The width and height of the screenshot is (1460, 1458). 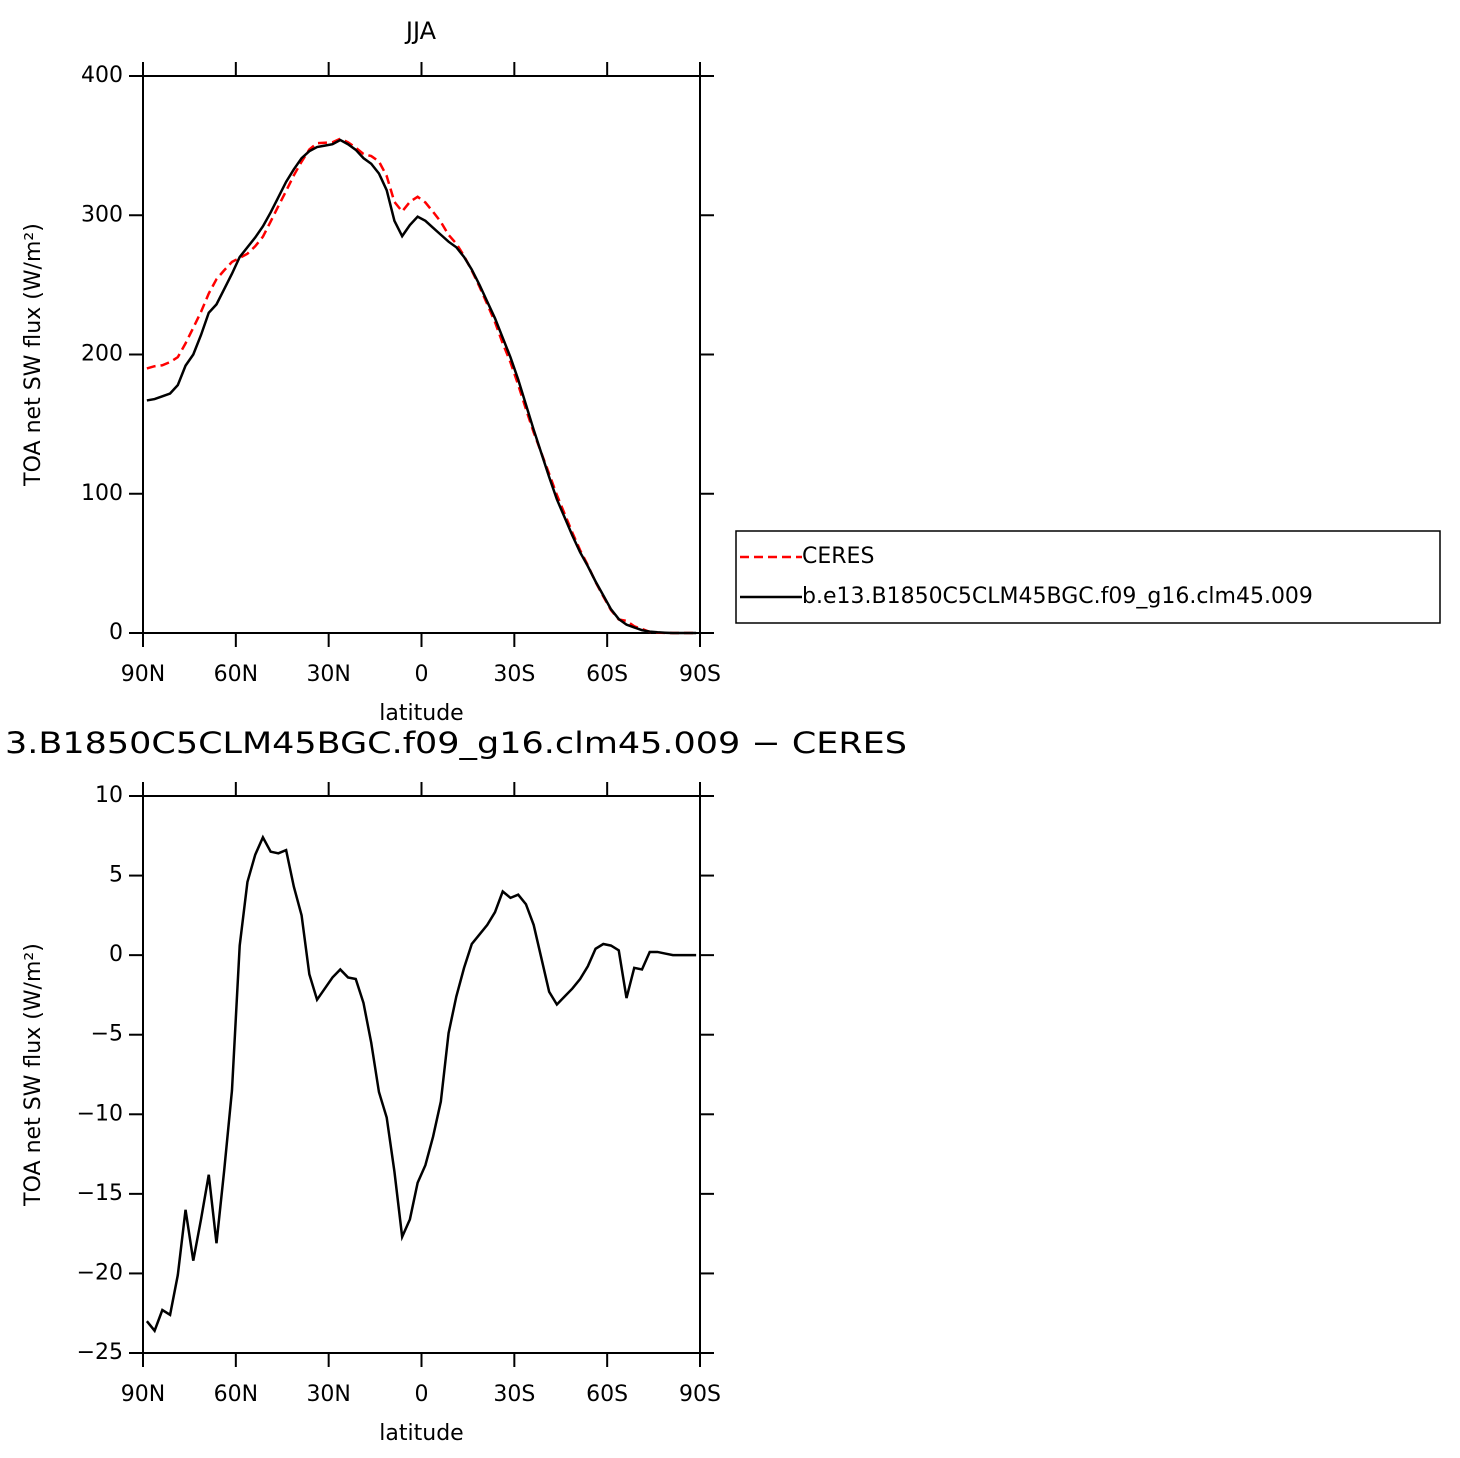 What do you see at coordinates (838, 556) in the screenshot?
I see `legend-label: CERES` at bounding box center [838, 556].